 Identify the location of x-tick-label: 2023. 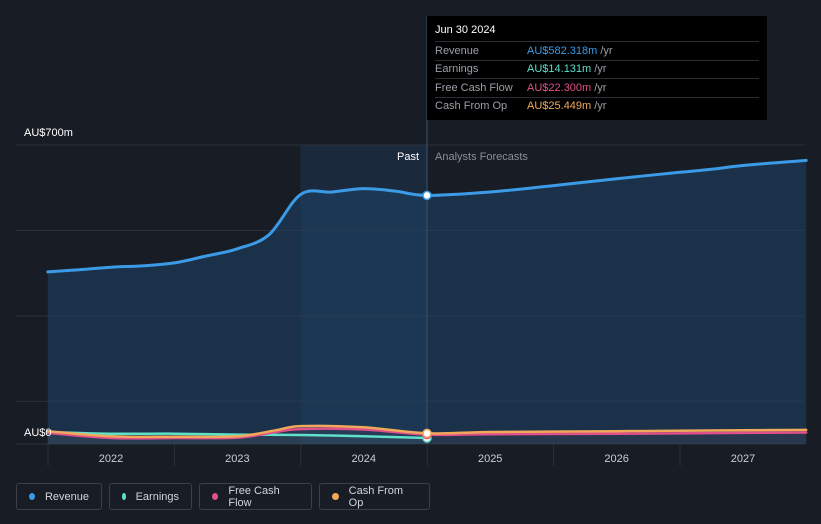
(237, 459).